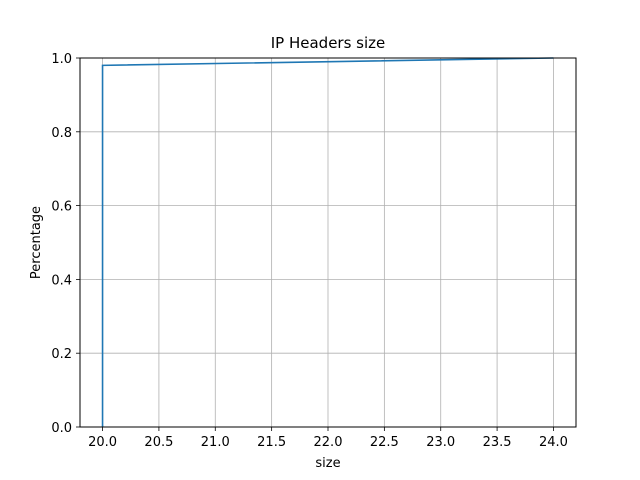  Describe the element at coordinates (61, 354) in the screenshot. I see `y-tick-label: 0.2` at that location.